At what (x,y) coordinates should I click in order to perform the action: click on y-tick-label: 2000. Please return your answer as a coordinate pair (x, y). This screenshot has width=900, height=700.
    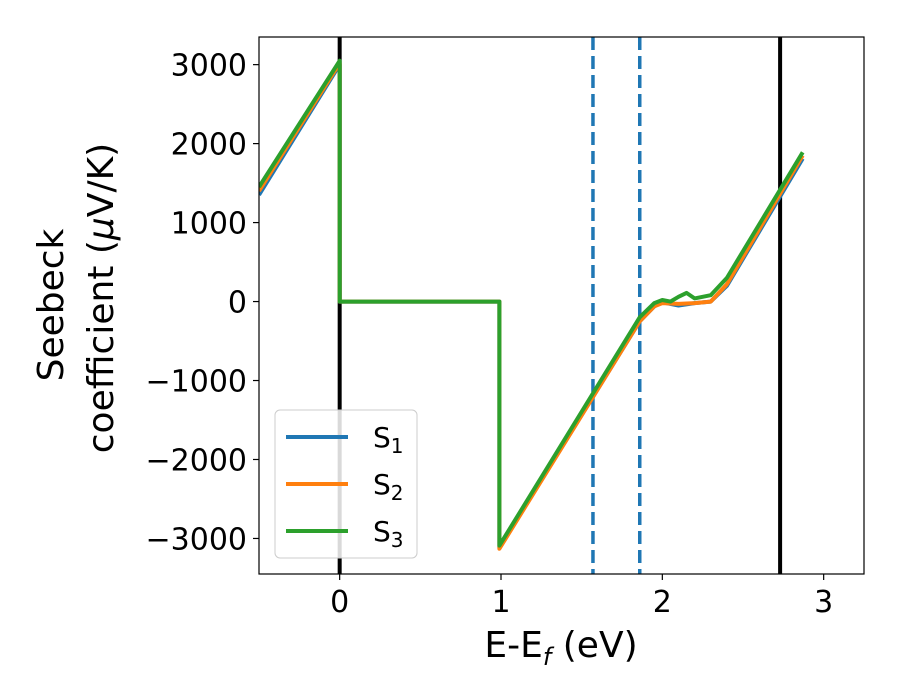
    Looking at the image, I should click on (209, 145).